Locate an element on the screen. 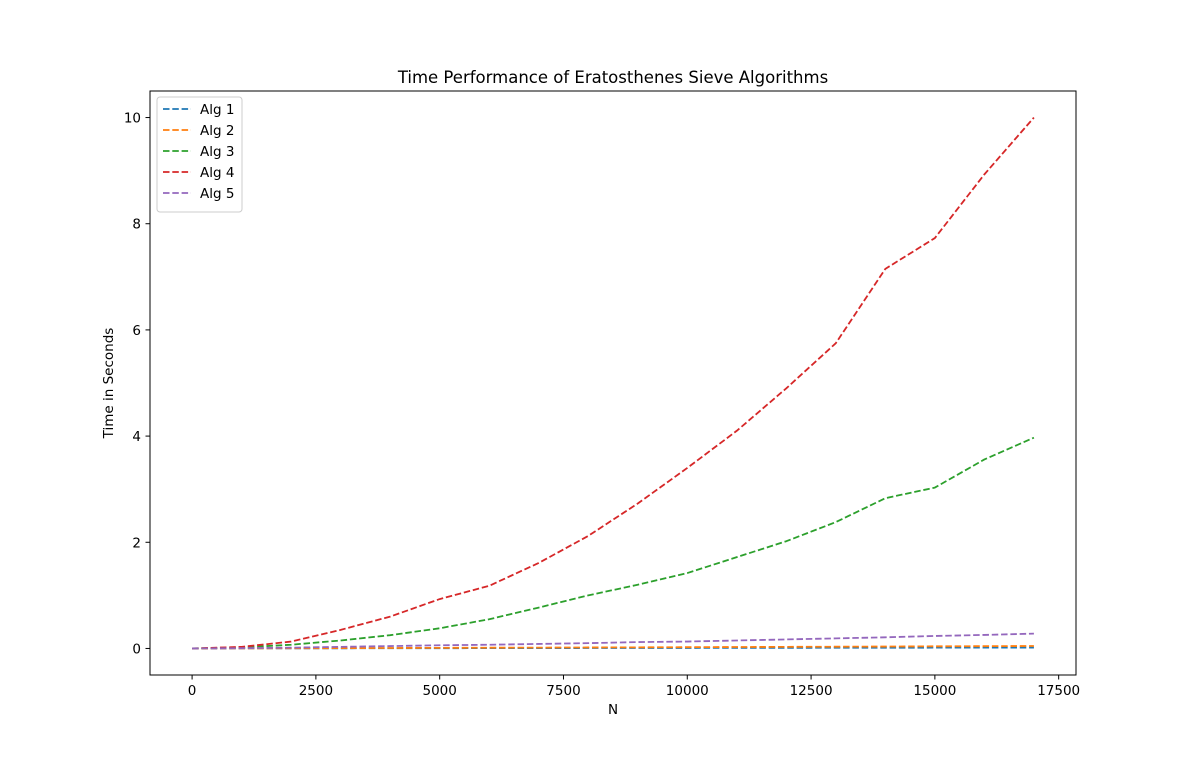  x-tick-label: 5000 is located at coordinates (440, 691).